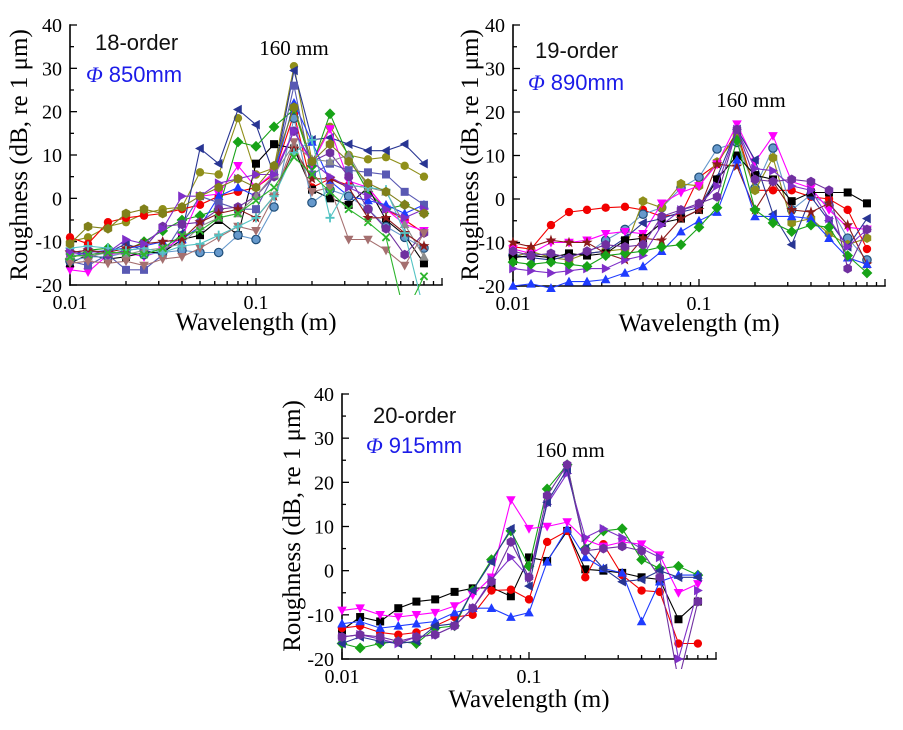 The width and height of the screenshot is (903, 730). I want to click on y-tick-label: 10, so click(495, 157).